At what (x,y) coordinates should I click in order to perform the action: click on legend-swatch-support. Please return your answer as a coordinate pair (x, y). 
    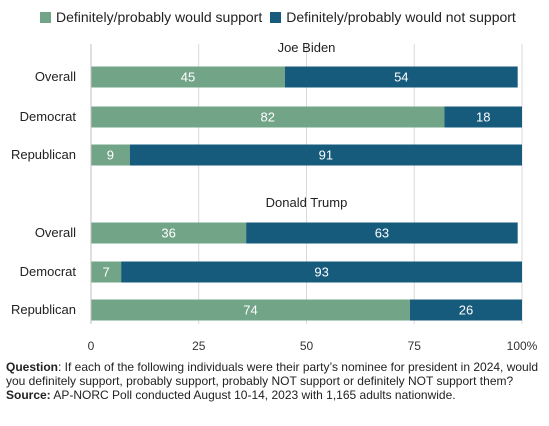
    Looking at the image, I should click on (45, 17).